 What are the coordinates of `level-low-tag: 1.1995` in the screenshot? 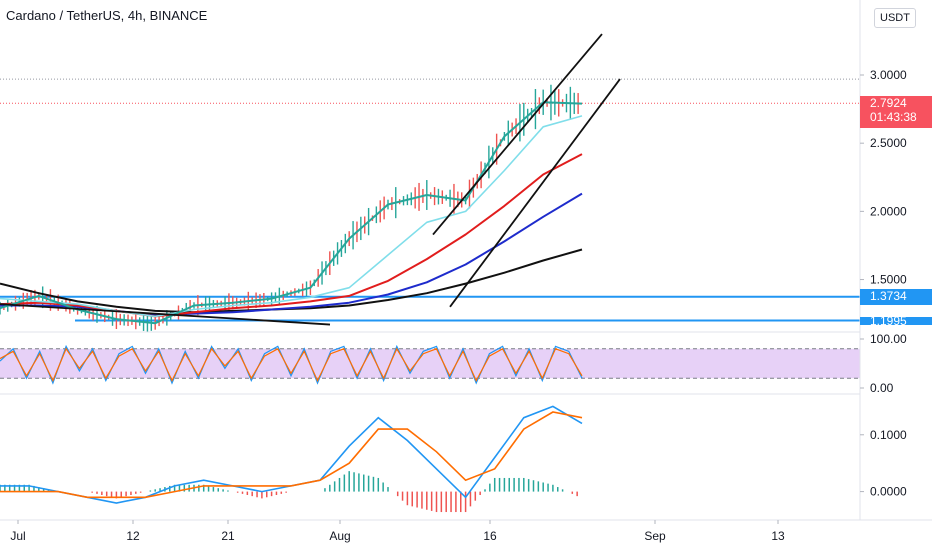 It's located at (896, 320).